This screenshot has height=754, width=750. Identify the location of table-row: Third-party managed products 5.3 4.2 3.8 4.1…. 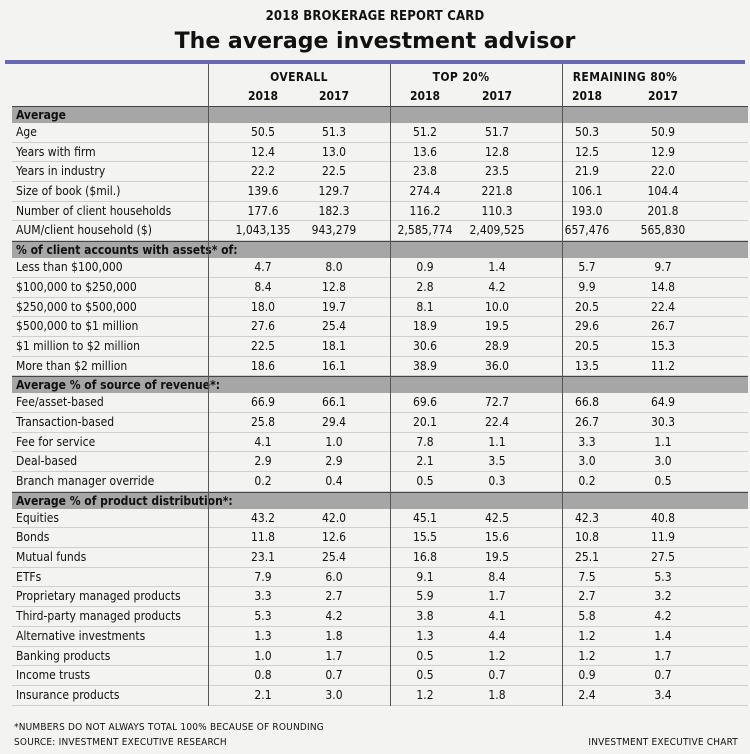
(380, 617).